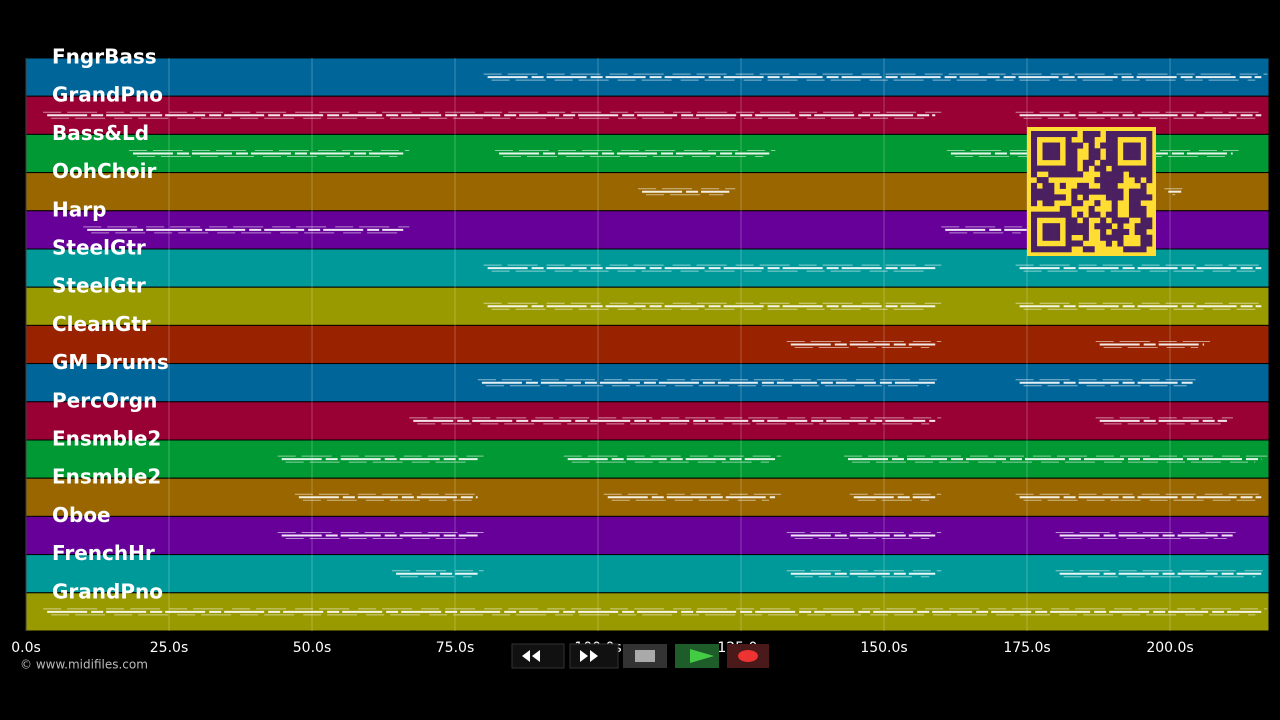  I want to click on x-tick-label: 75.0s, so click(455, 648).